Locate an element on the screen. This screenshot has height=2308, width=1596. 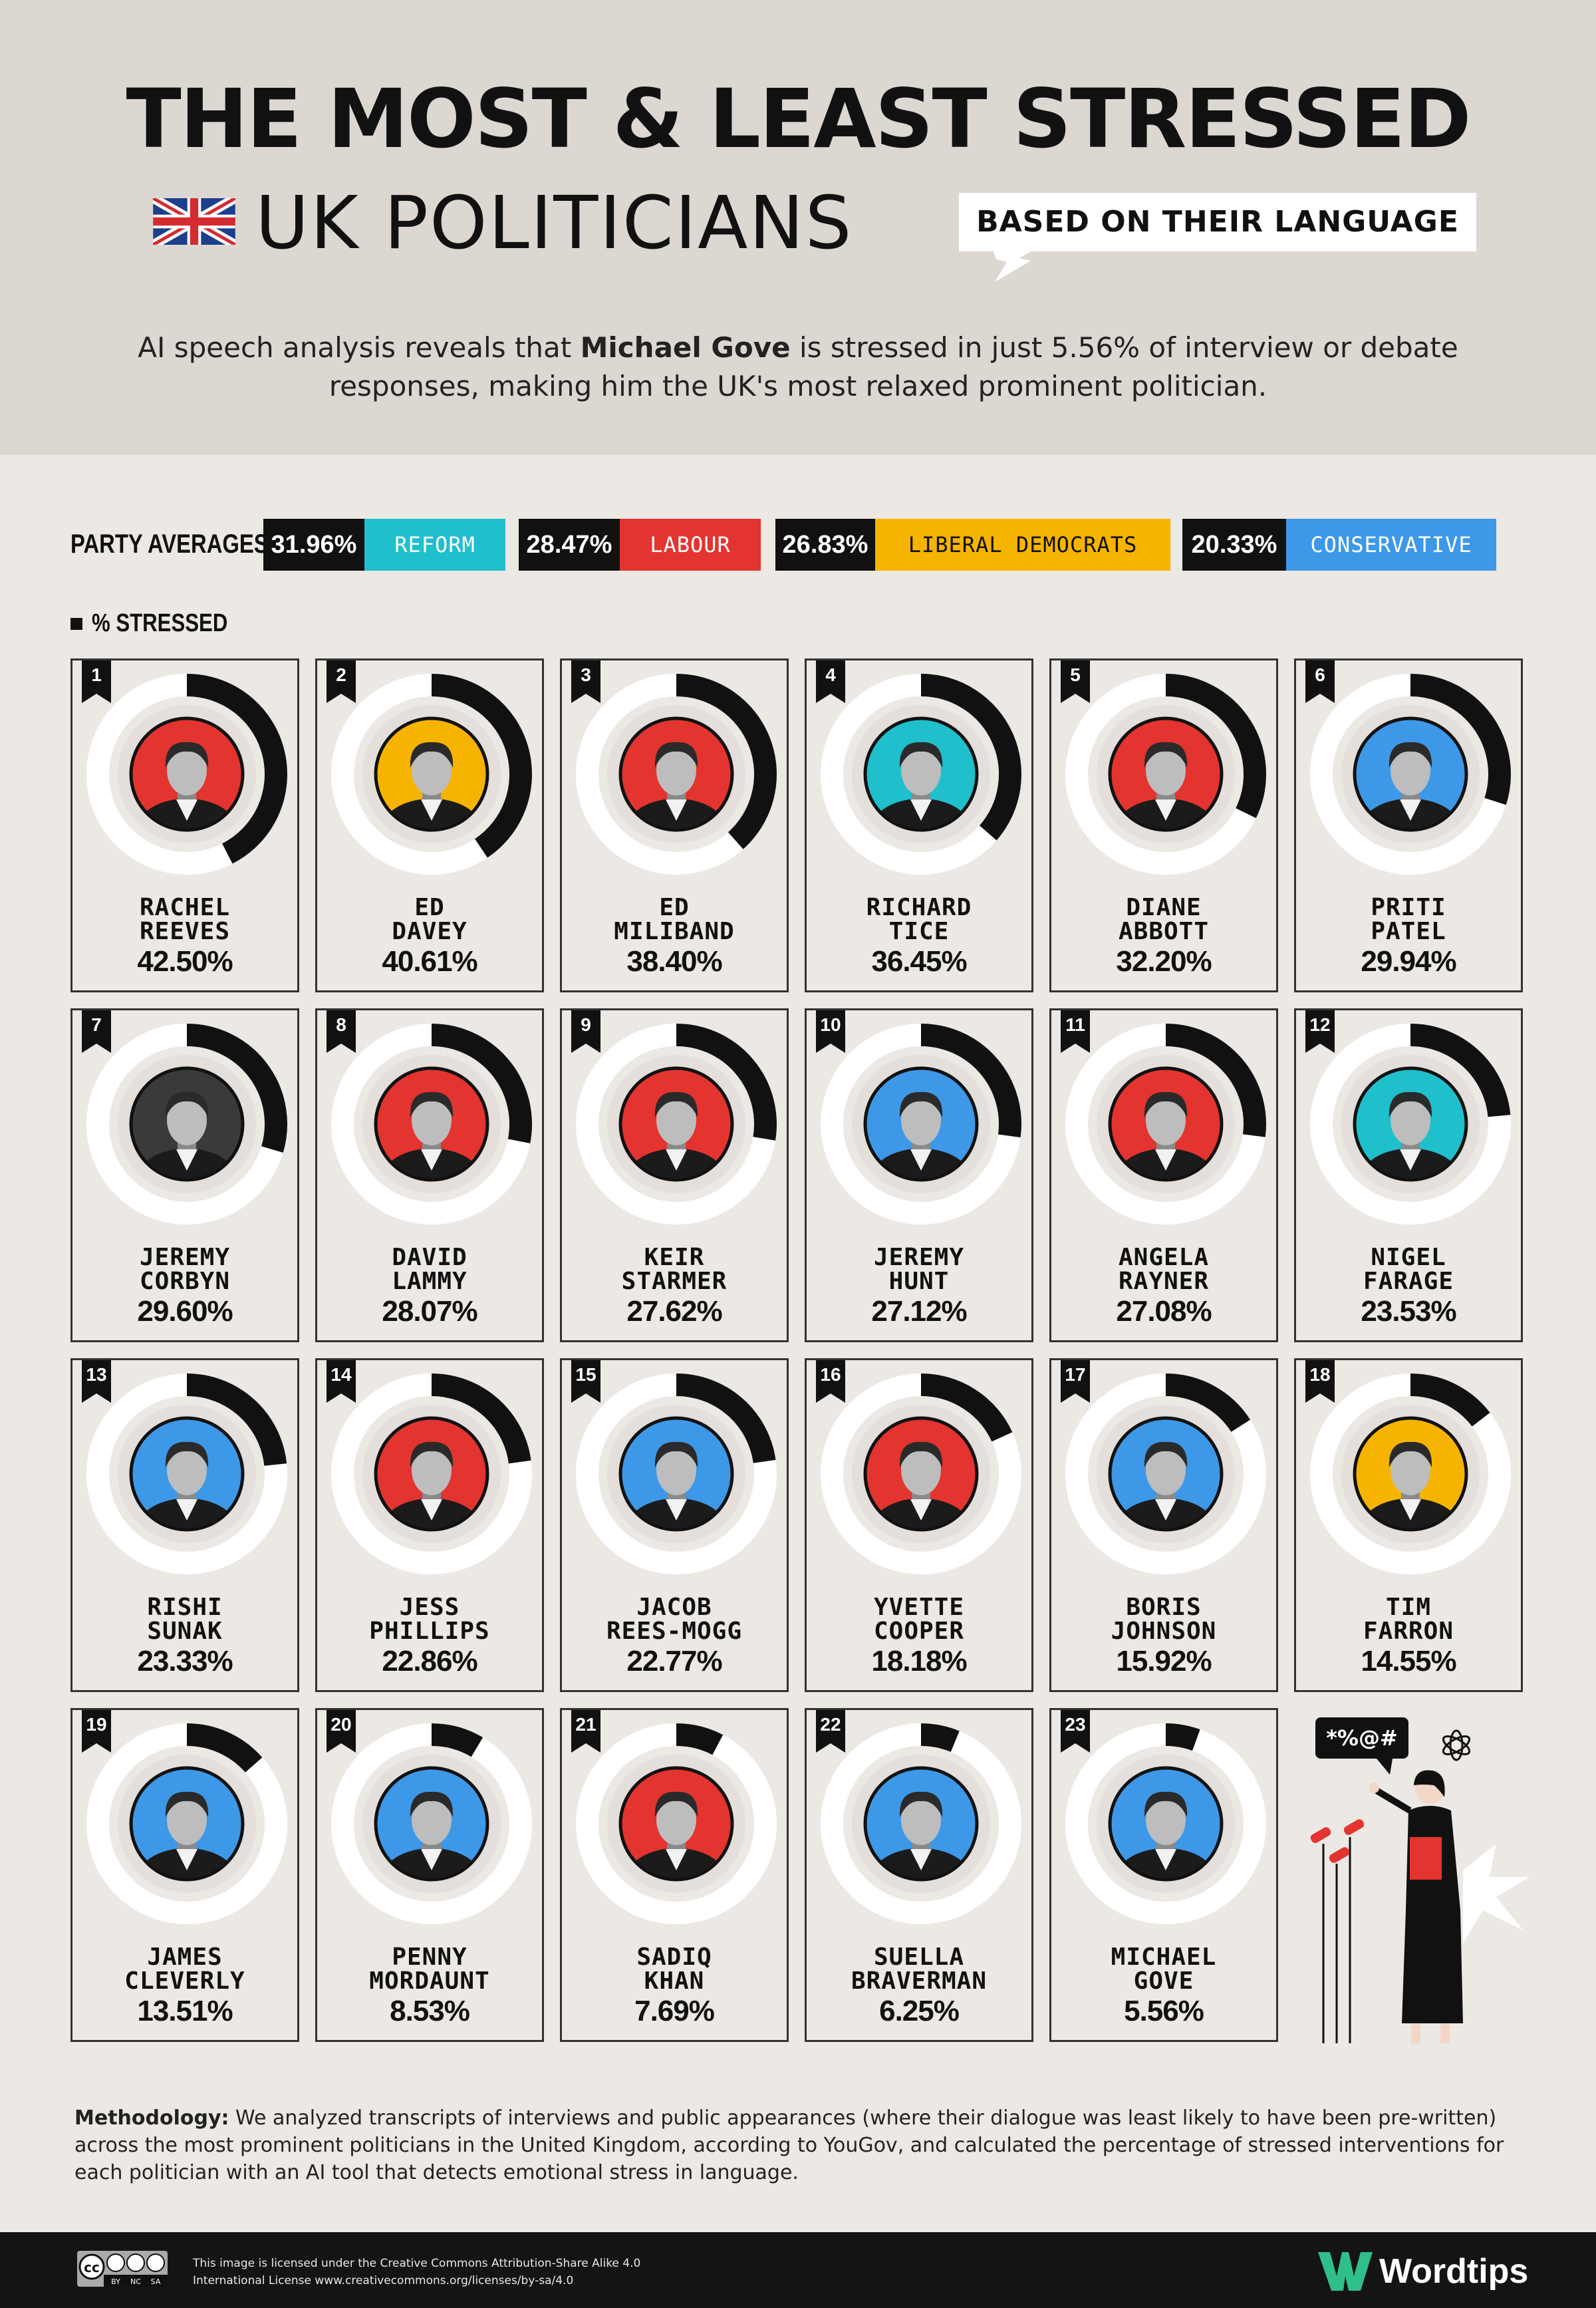
stress-percentage: 29.60% is located at coordinates (185, 1311).